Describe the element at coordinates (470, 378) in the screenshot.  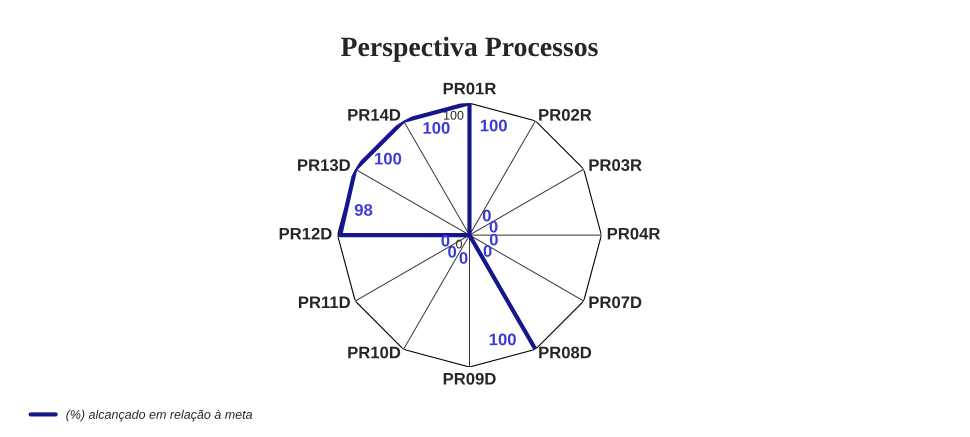
I see `spoke-label: PR09D` at that location.